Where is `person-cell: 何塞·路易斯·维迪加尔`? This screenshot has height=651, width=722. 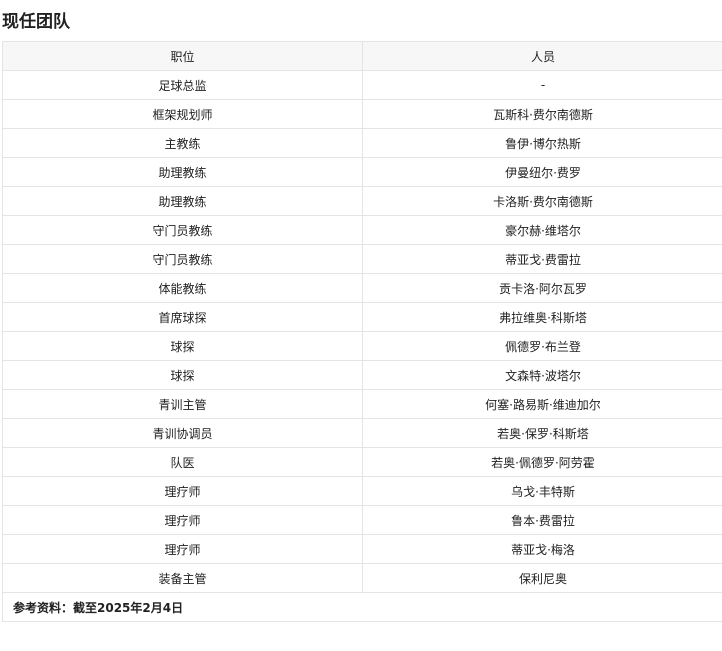
person-cell: 何塞·路易斯·维迪加尔 is located at coordinates (542, 404).